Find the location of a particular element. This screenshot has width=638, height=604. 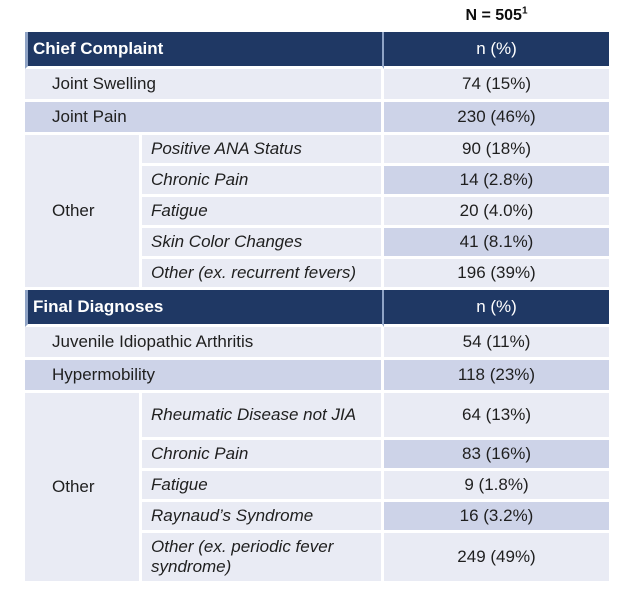

section-header-row: Chief Complaint n (%) is located at coordinates (317, 50).